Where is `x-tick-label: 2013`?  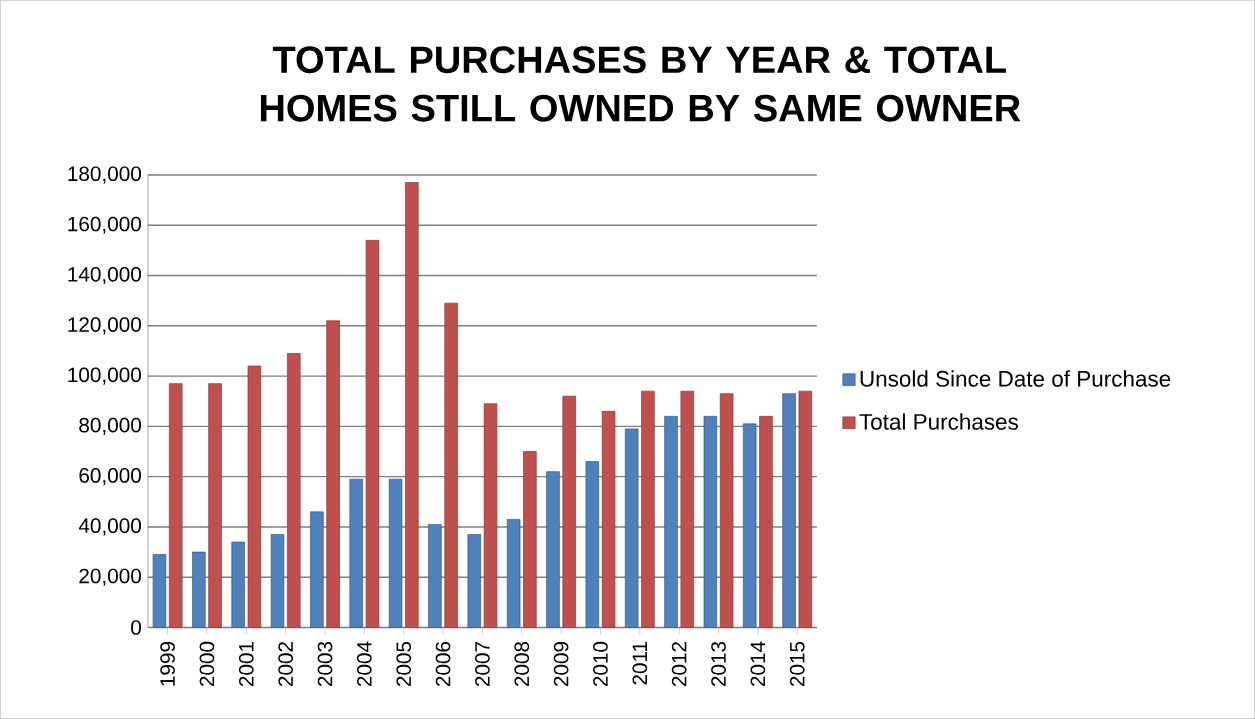 x-tick-label: 2013 is located at coordinates (718, 664).